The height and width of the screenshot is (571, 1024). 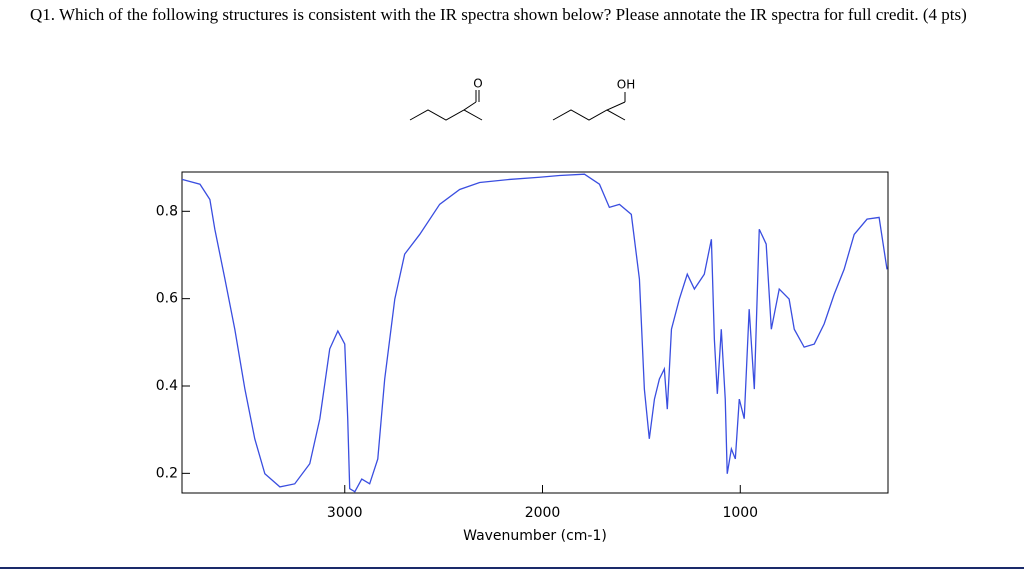 What do you see at coordinates (626, 85) in the screenshot?
I see `atom-label: OH` at bounding box center [626, 85].